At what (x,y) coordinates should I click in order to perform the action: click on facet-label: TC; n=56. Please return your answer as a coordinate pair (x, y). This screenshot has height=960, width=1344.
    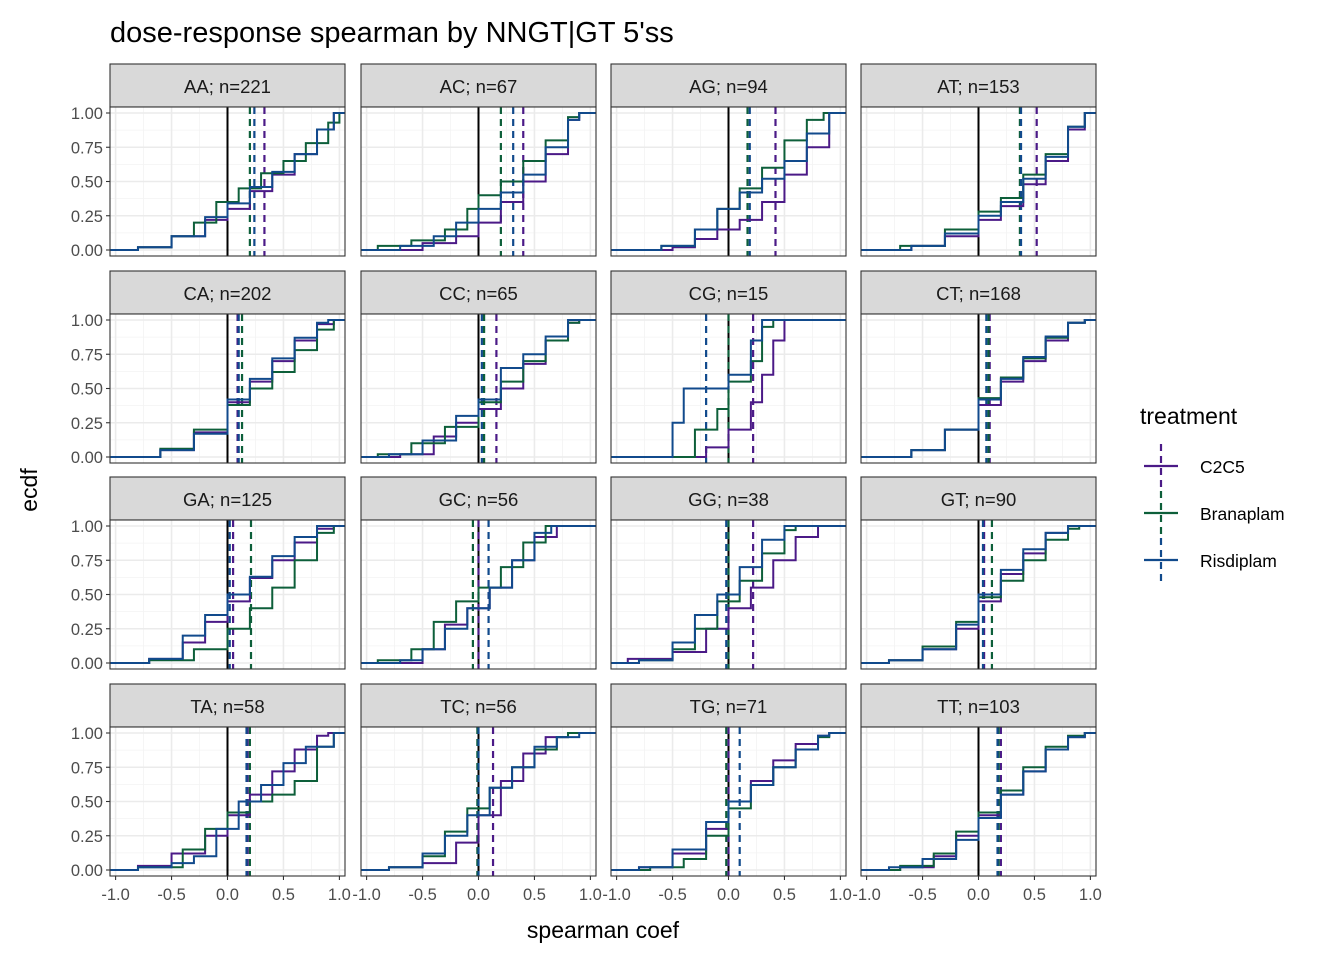
    Looking at the image, I should click on (478, 706).